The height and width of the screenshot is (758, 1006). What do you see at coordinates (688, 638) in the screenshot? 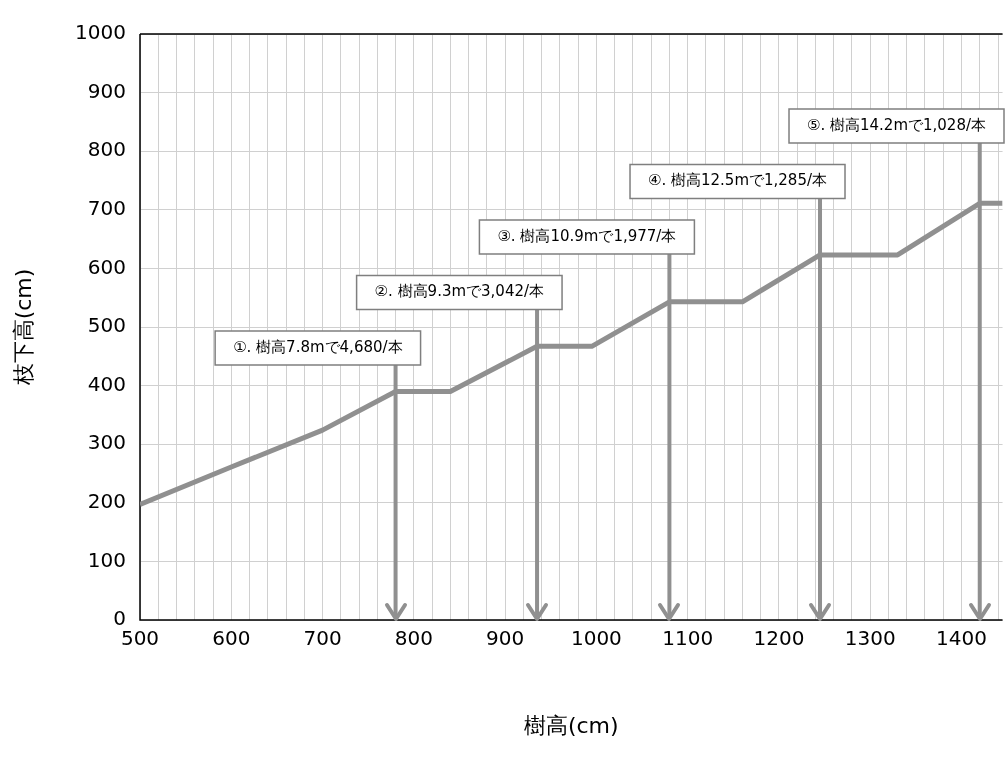
I see `x-tick-label: 1100` at bounding box center [688, 638].